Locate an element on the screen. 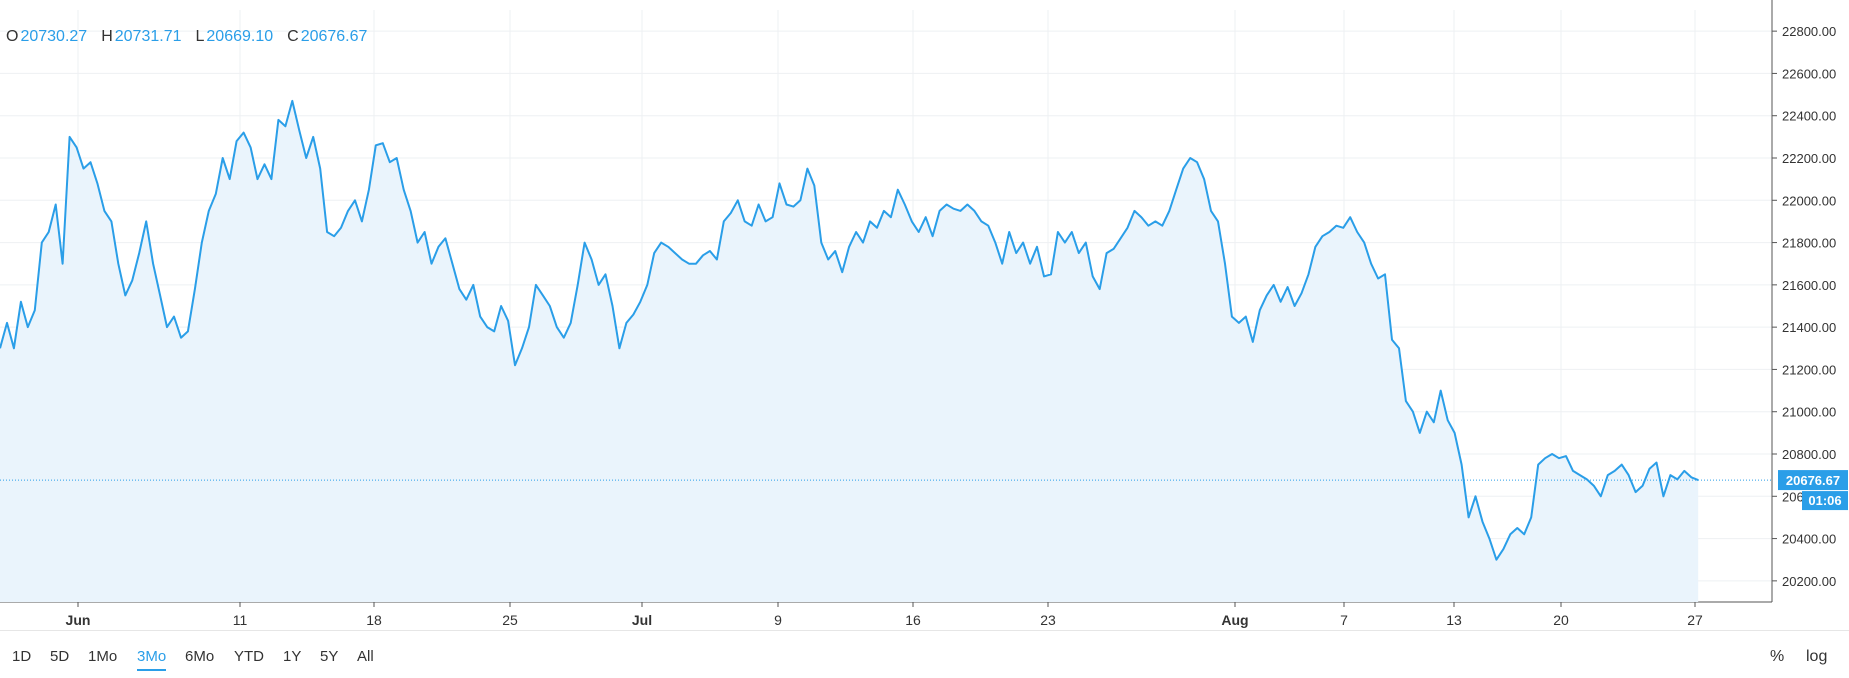  last-price-badge-bg is located at coordinates (1813, 480).